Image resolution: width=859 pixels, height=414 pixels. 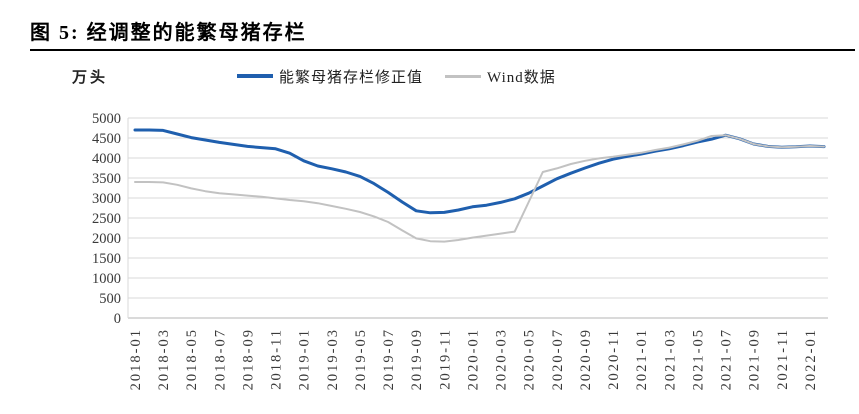 I want to click on x-tick-label: 2020-07, so click(x=558, y=359).